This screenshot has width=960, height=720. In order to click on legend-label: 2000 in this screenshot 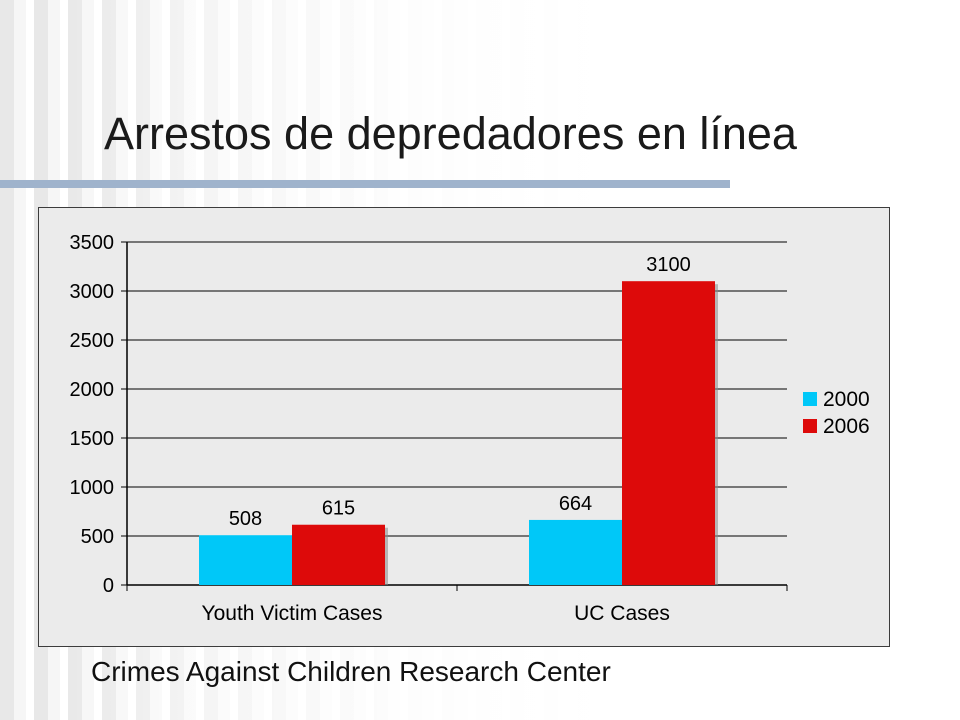, I will do `click(846, 399)`.